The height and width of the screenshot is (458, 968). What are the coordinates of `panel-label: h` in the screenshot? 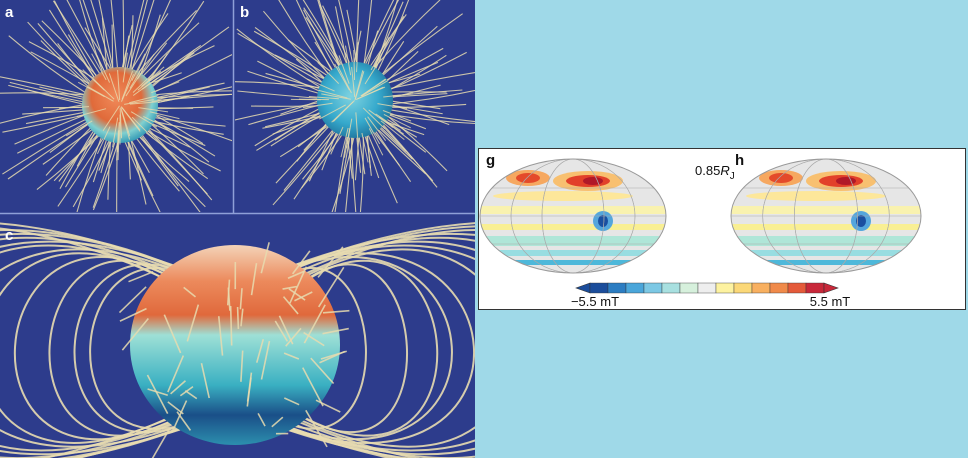 It's located at (739, 160).